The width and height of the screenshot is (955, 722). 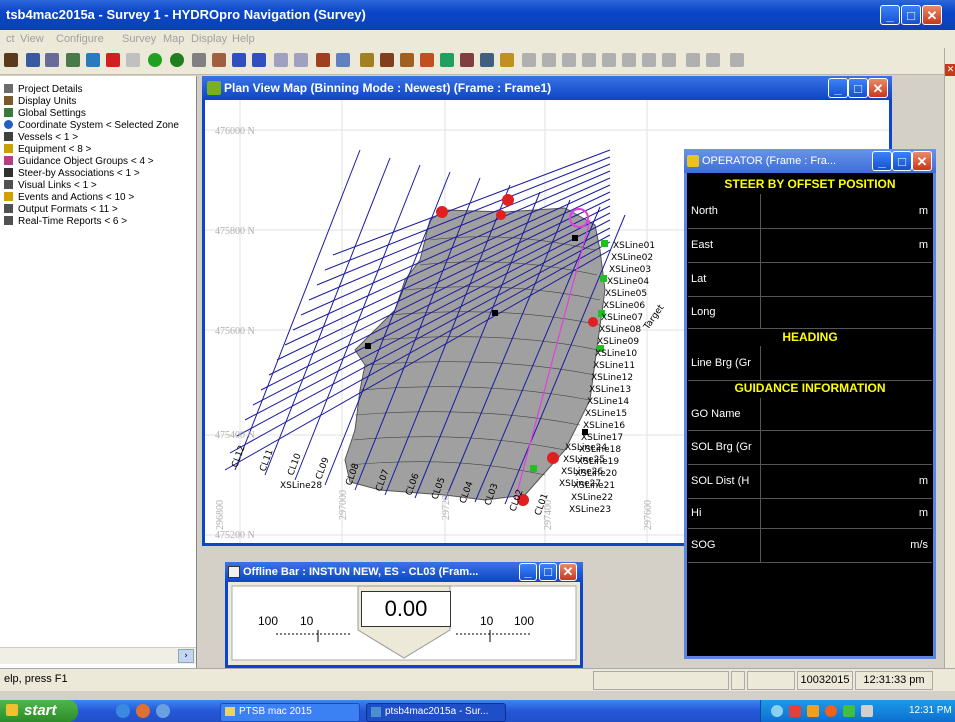 What do you see at coordinates (98, 655) in the screenshot?
I see `tree-horizontal-scrollbar: ›` at bounding box center [98, 655].